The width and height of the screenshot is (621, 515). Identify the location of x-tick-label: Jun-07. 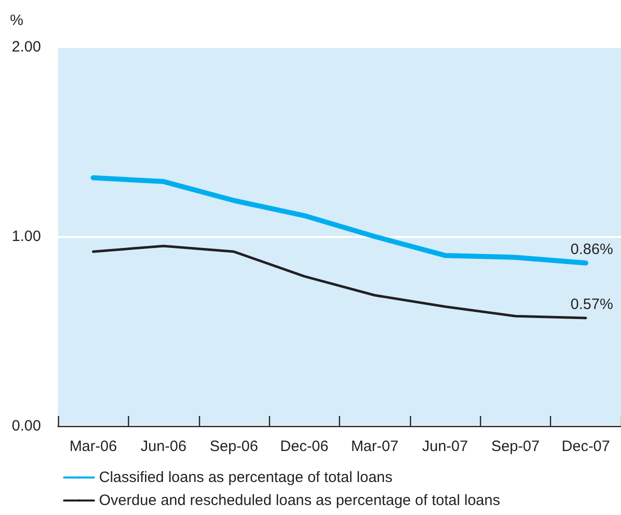
(445, 446).